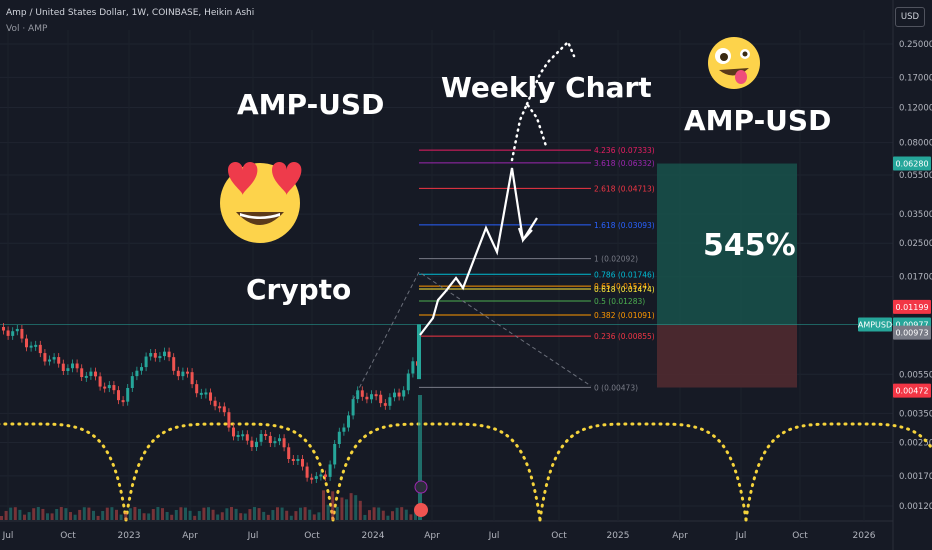  I want to click on loss-zone, so click(727, 356).